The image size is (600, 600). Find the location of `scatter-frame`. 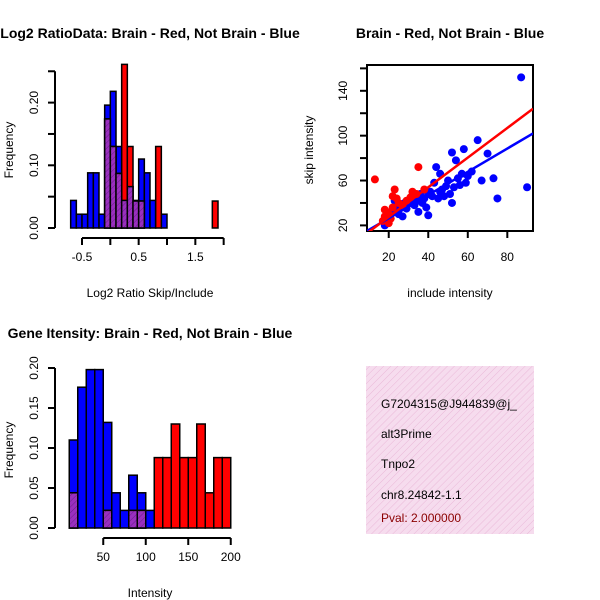

scatter-frame is located at coordinates (450, 148).